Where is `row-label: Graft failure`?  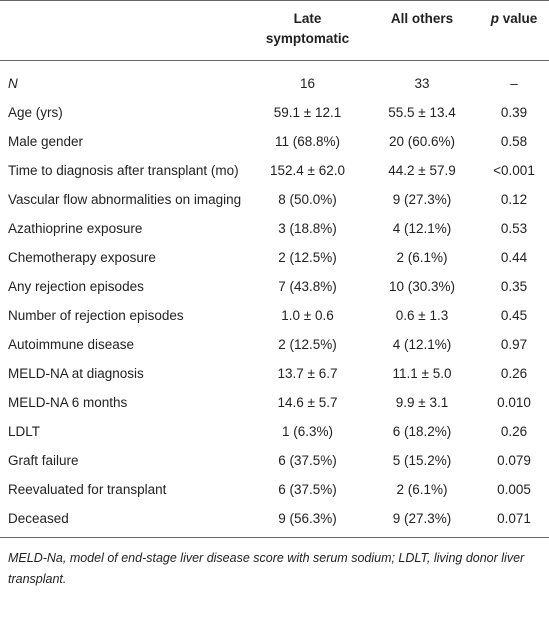 row-label: Graft failure is located at coordinates (43, 460).